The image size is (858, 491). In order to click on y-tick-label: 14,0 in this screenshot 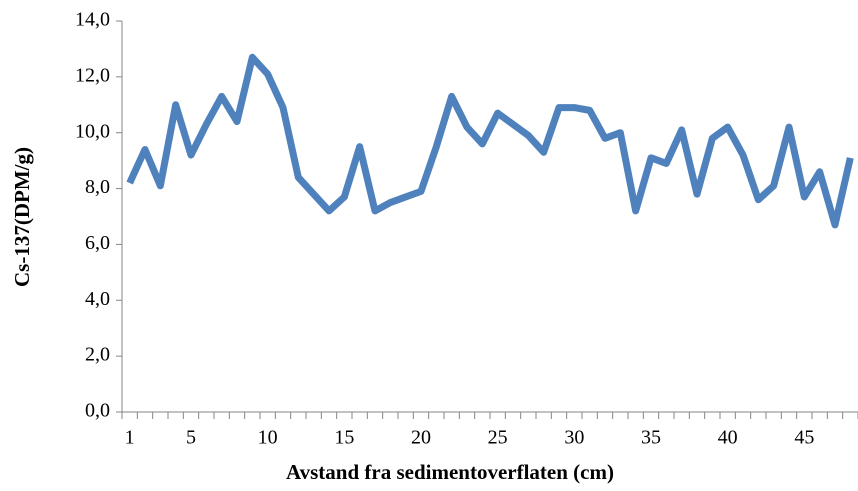, I will do `click(92, 20)`.